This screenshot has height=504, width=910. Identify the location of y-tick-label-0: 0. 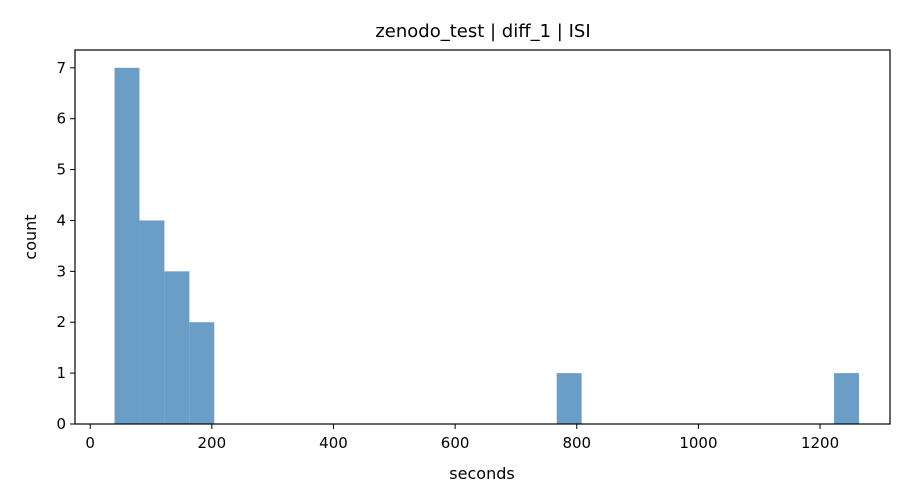
(61, 424).